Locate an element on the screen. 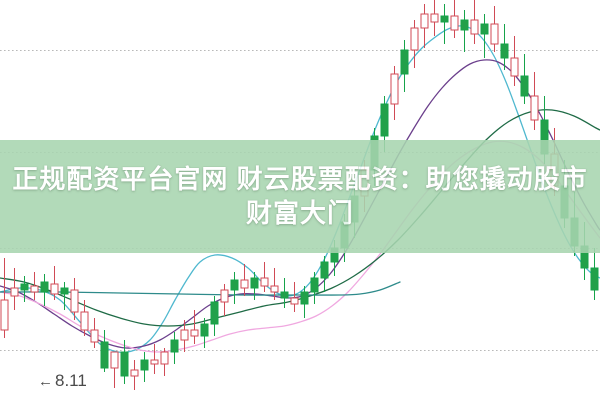  arrow-left-icon: ← is located at coordinates (45, 381).